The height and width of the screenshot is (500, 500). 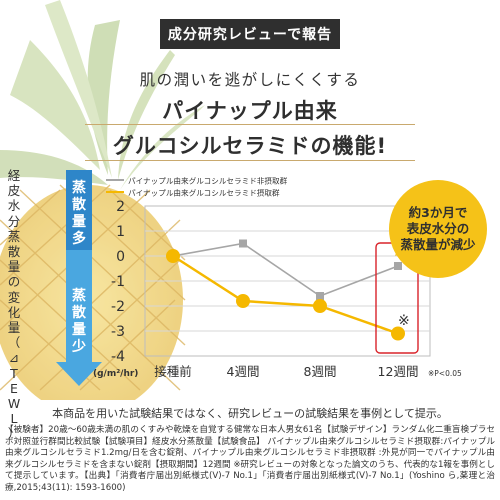 What do you see at coordinates (14, 252) in the screenshot?
I see `y-axis-label-char: 散` at bounding box center [14, 252].